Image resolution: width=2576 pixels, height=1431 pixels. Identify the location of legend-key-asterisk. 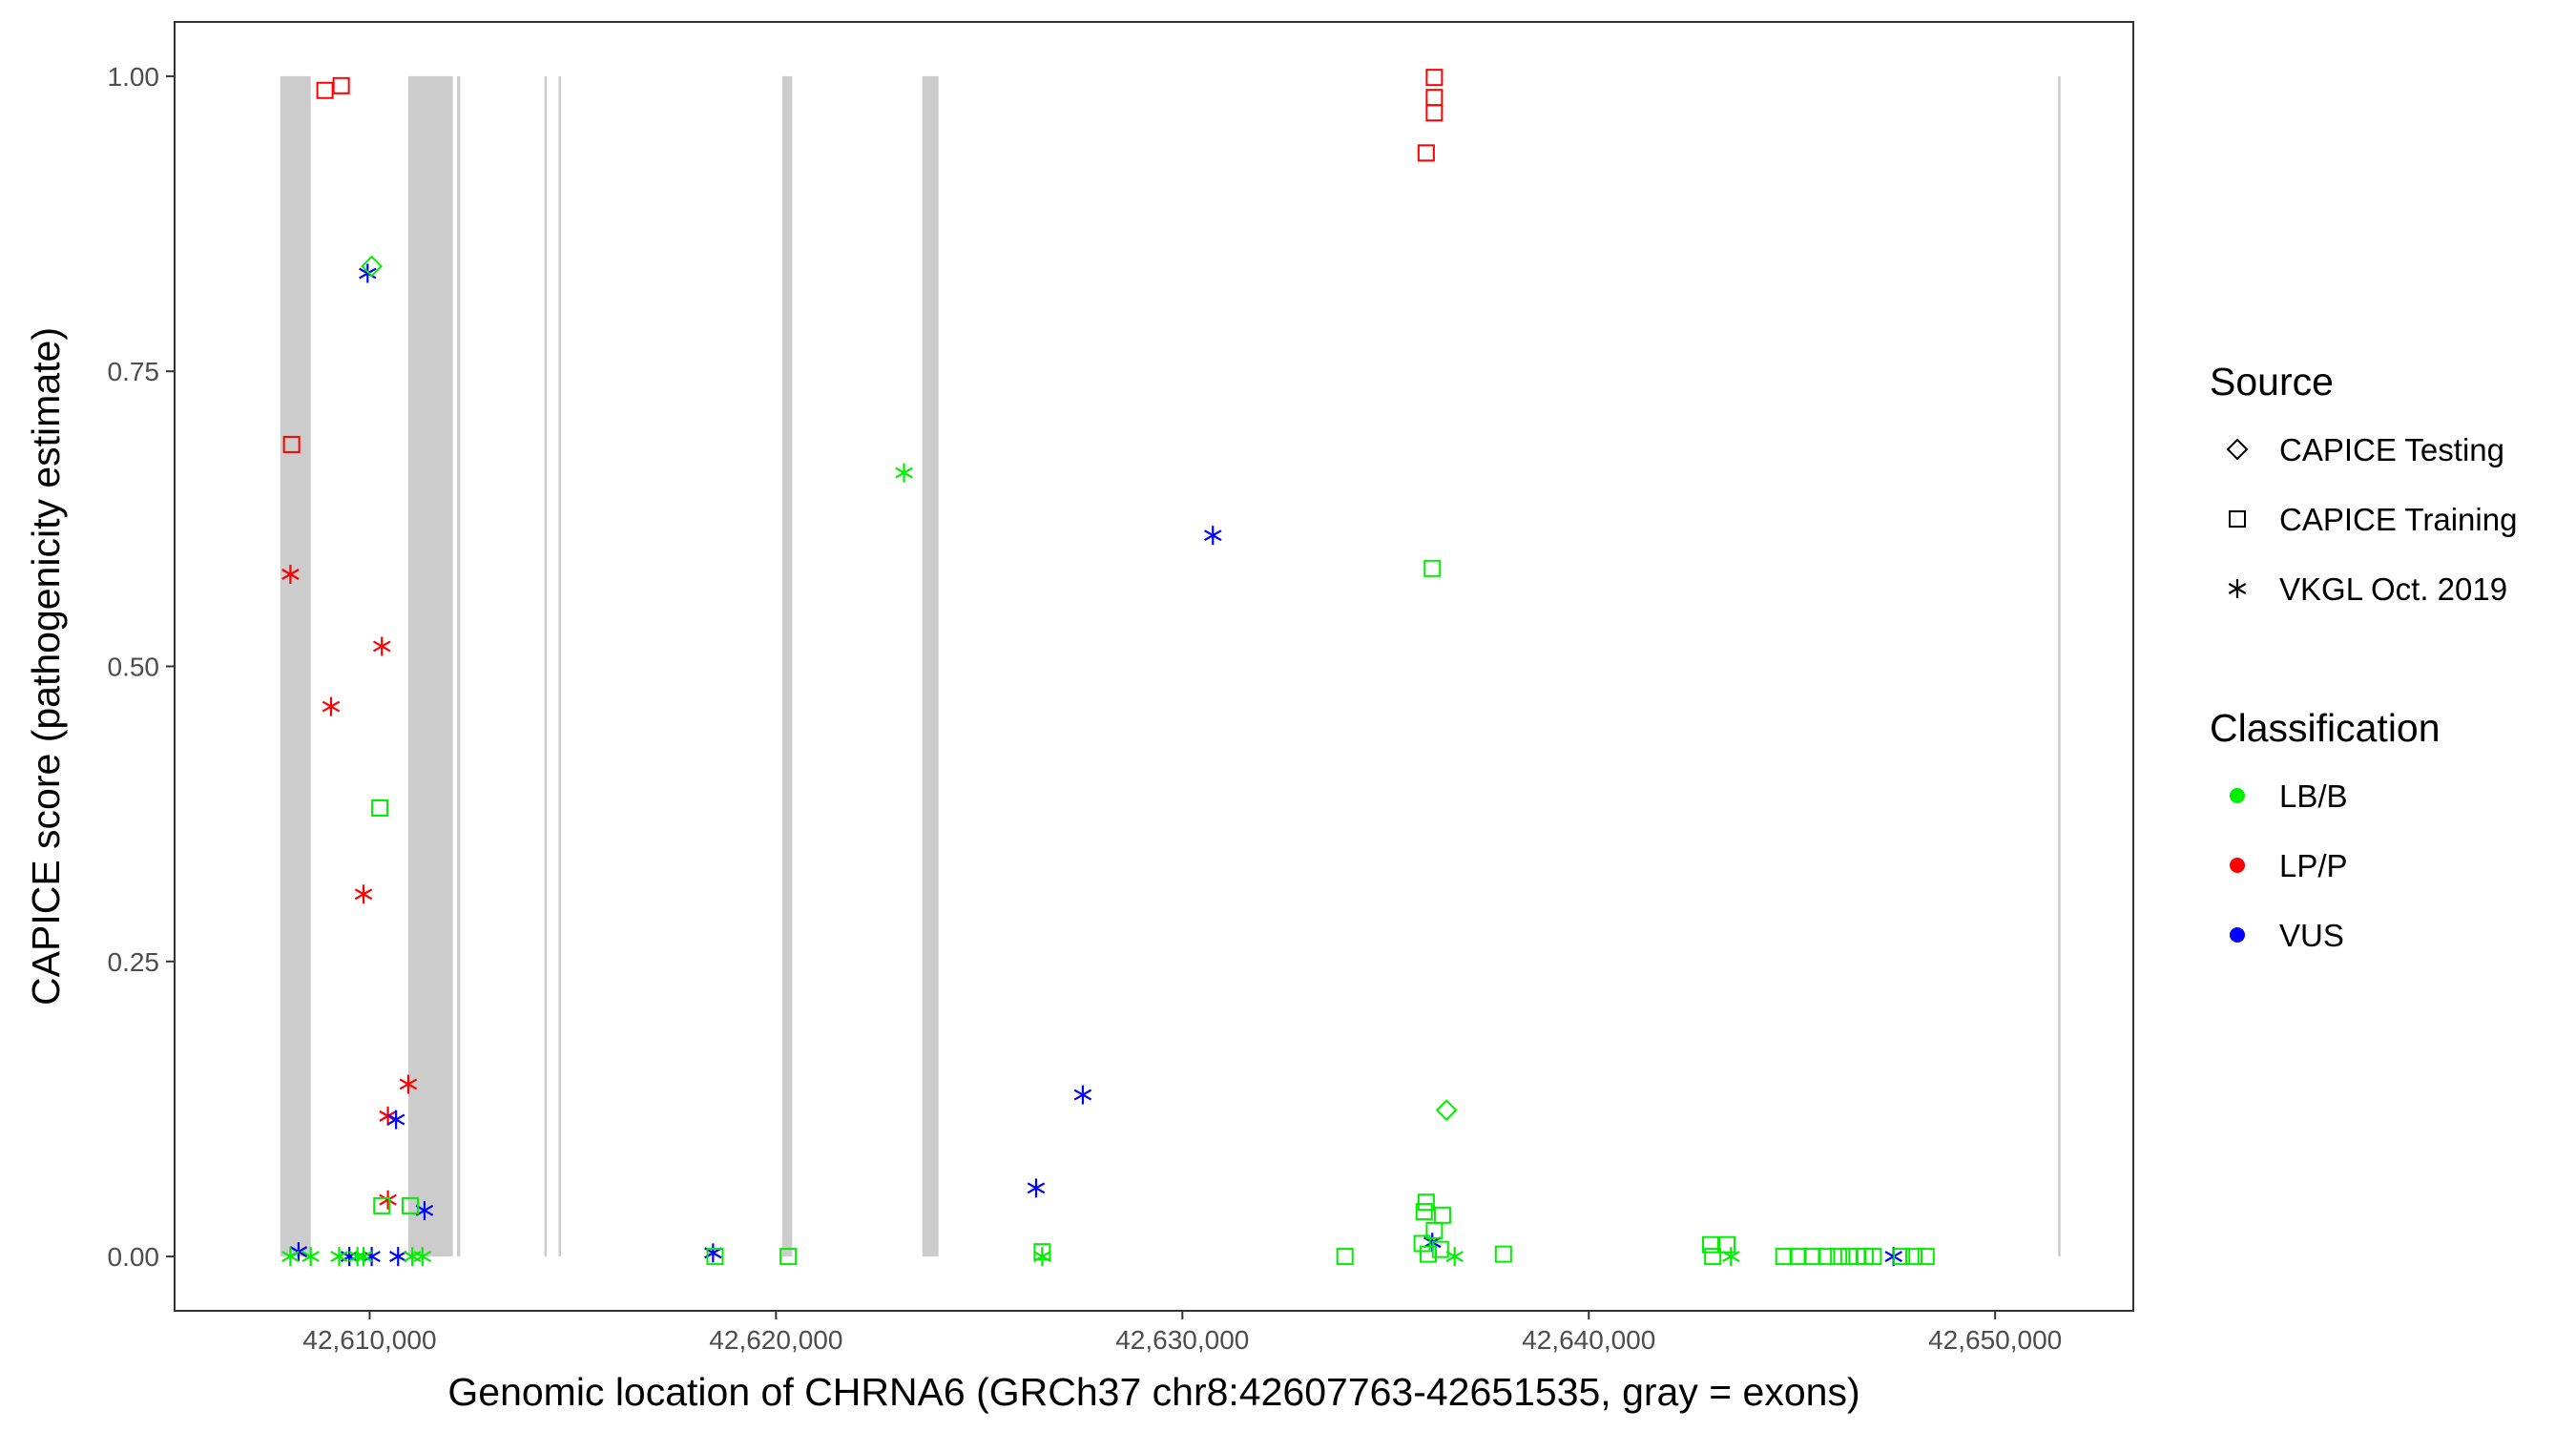
(2237, 588).